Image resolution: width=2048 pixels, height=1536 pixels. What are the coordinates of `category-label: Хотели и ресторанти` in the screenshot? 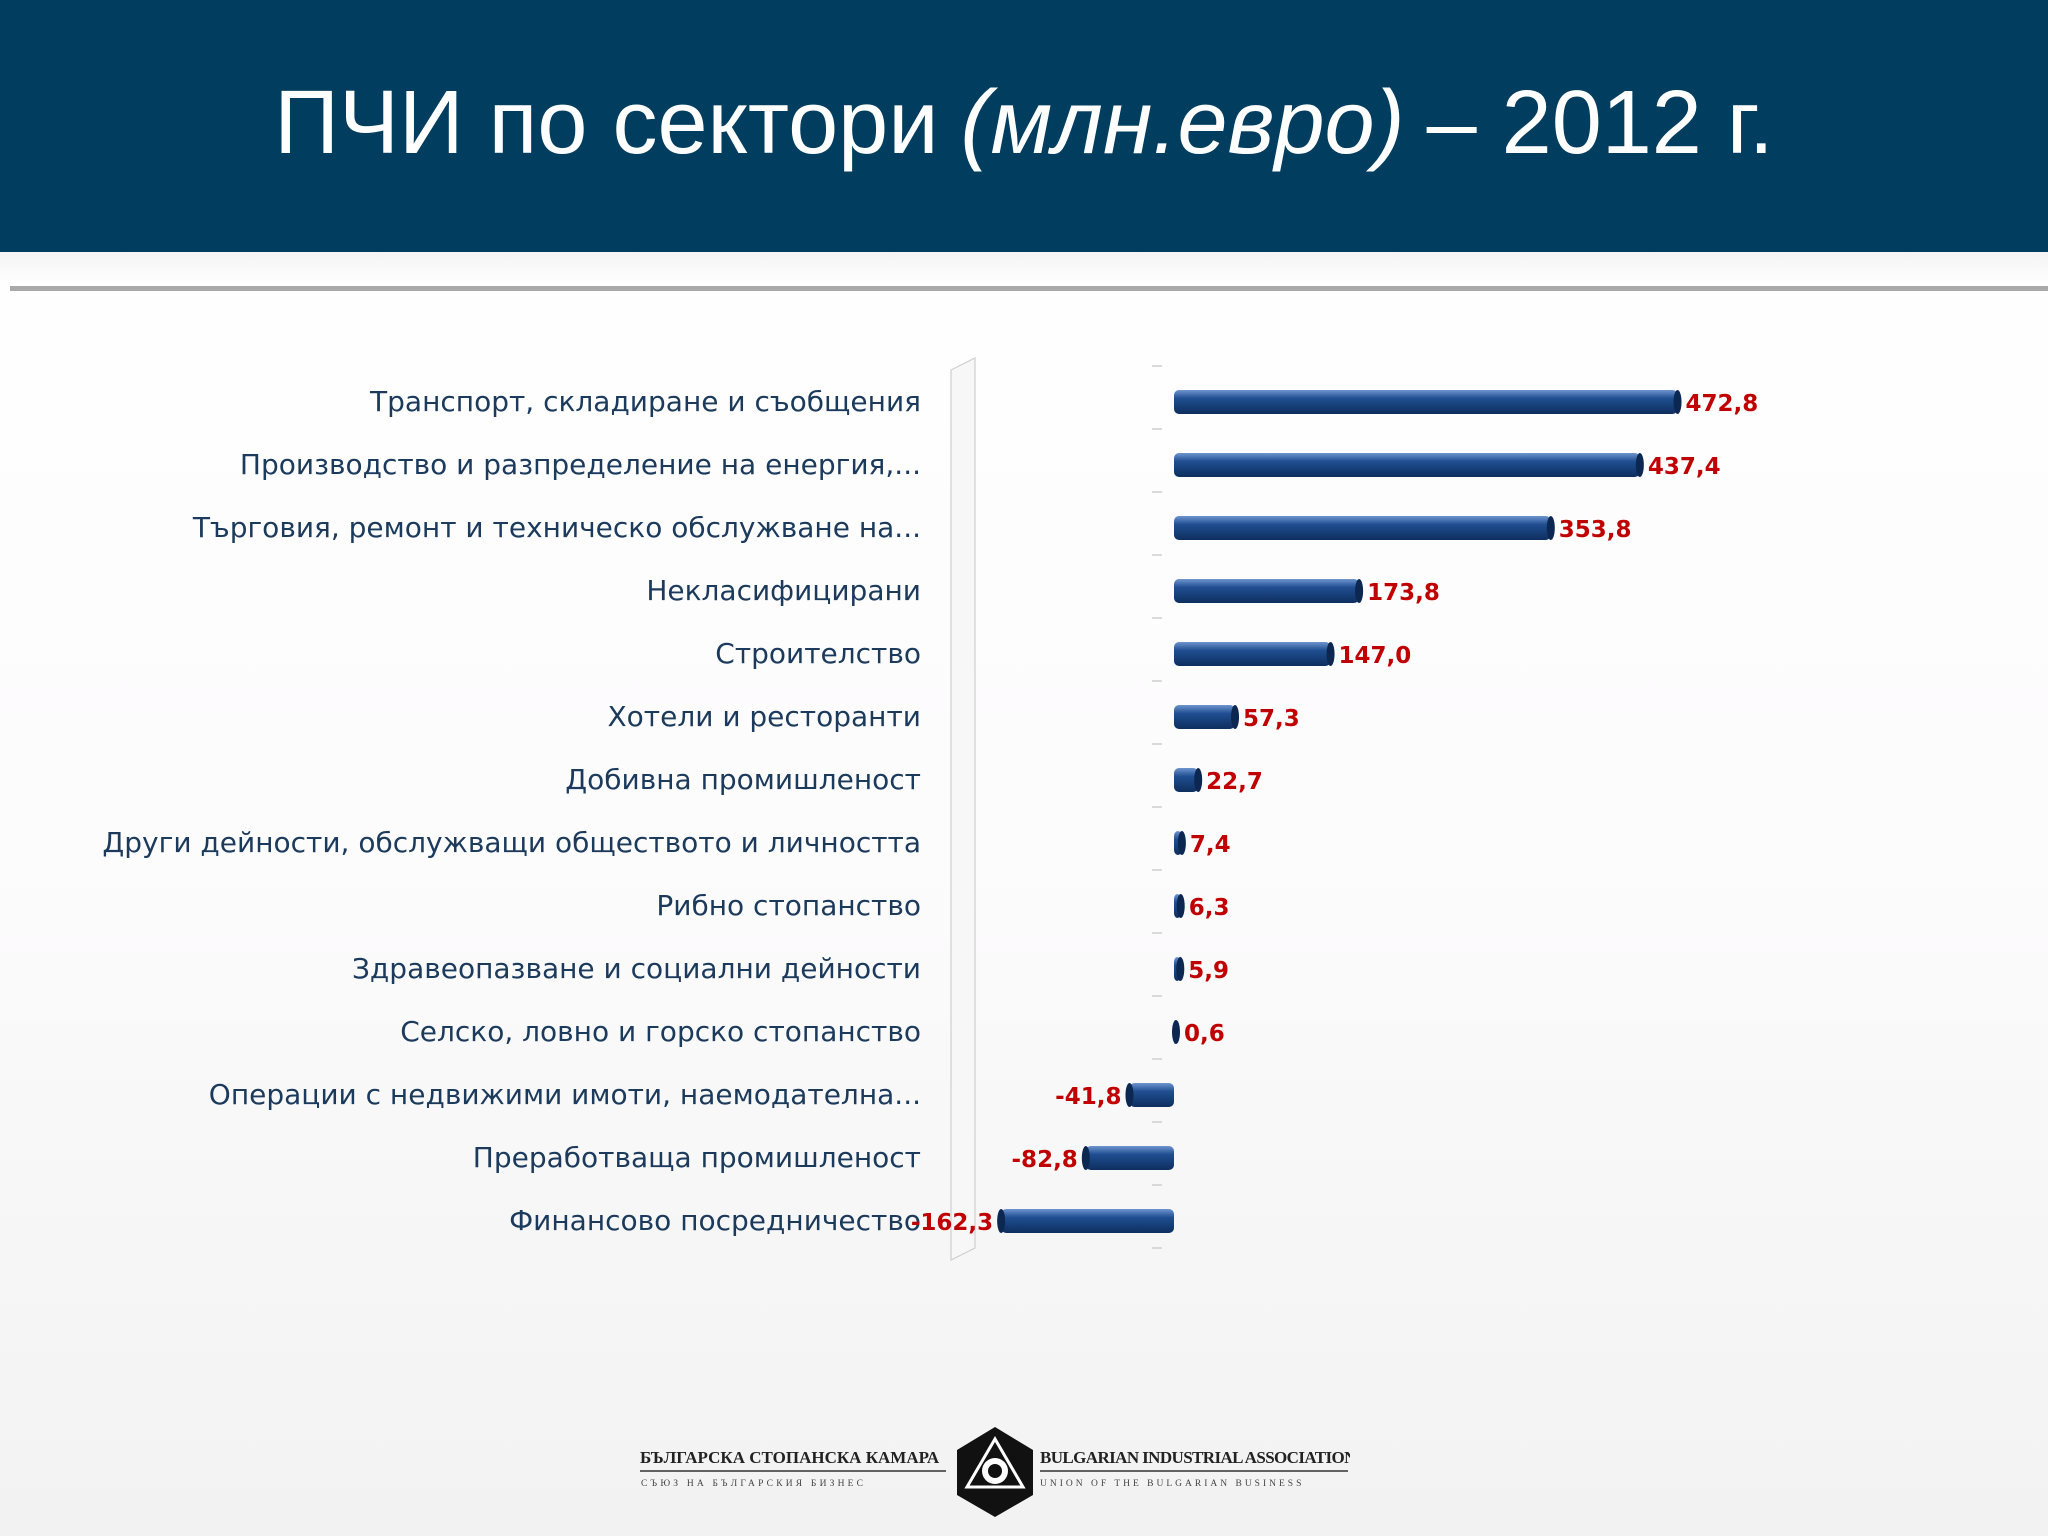 It's located at (764, 716).